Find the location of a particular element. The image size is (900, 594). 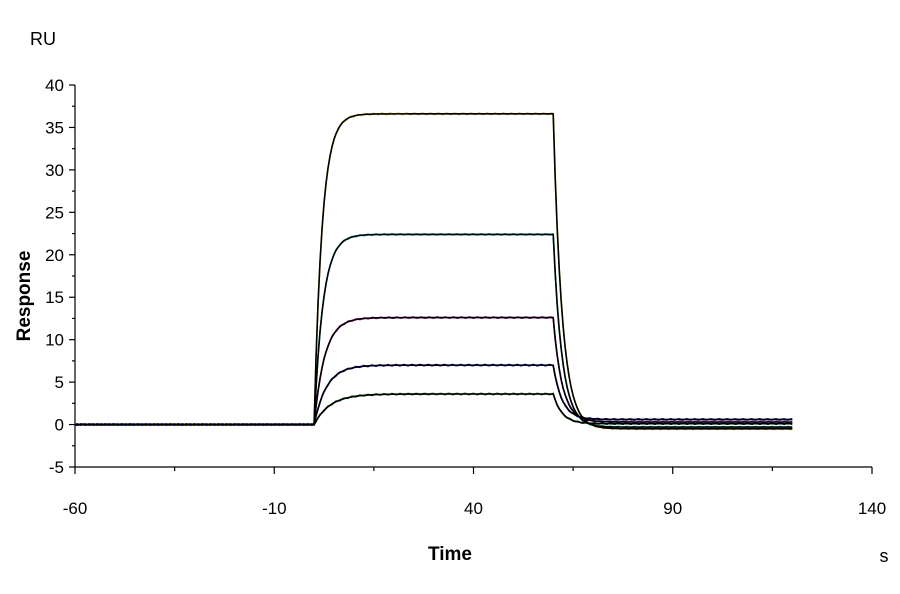

y-tick-label: 10 is located at coordinates (54, 340).